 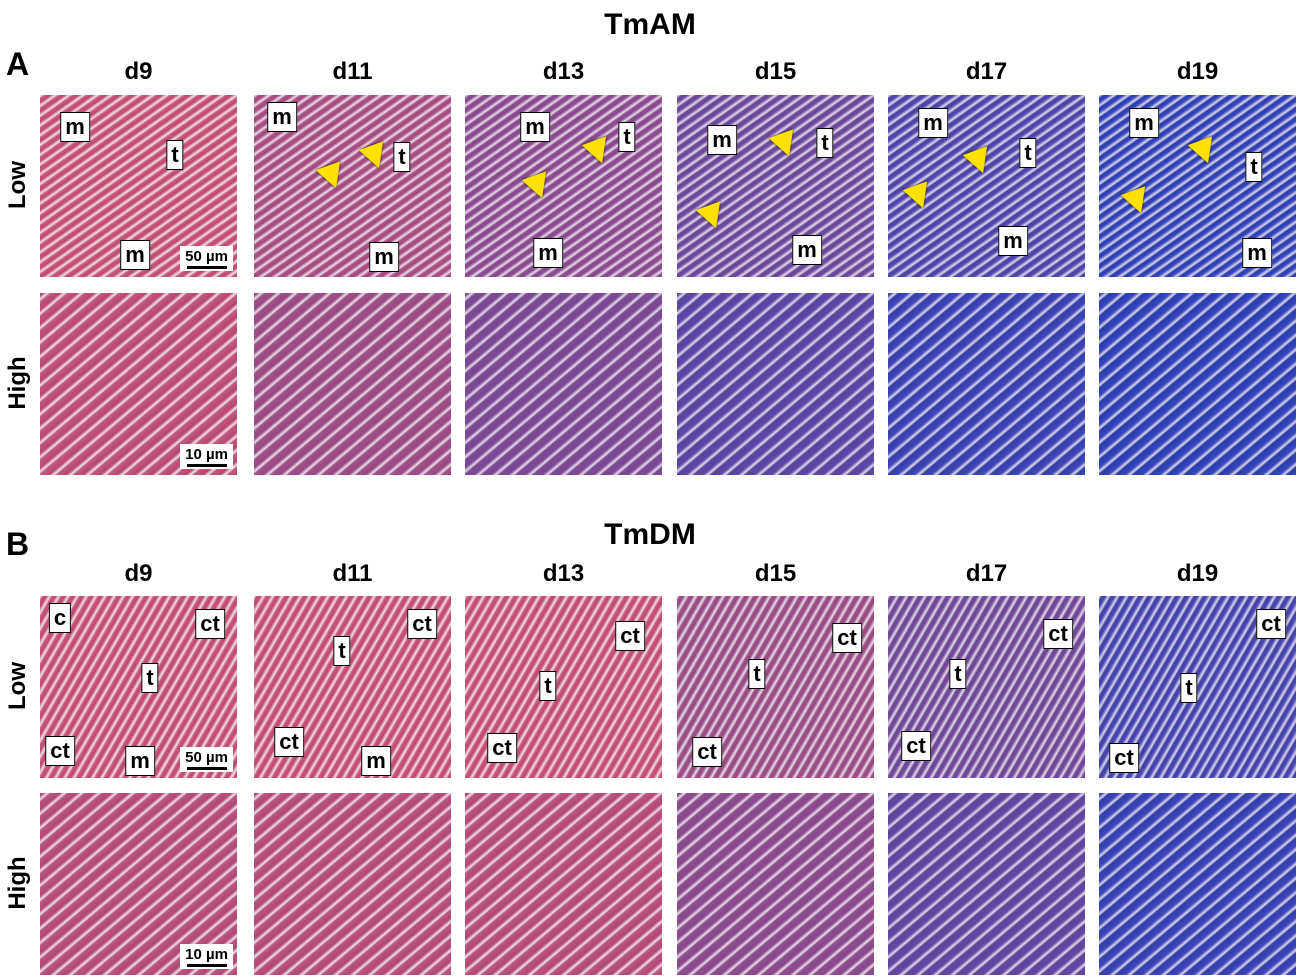 I want to click on image-tile: m t m 50 µm, so click(x=138, y=186).